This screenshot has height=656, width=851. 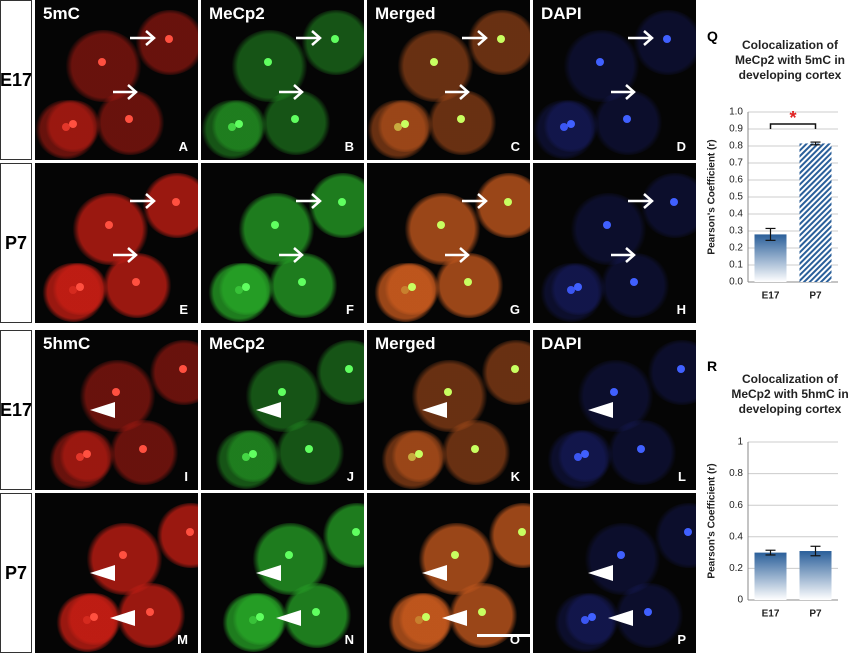 What do you see at coordinates (350, 476) in the screenshot?
I see `panel-letter: J` at bounding box center [350, 476].